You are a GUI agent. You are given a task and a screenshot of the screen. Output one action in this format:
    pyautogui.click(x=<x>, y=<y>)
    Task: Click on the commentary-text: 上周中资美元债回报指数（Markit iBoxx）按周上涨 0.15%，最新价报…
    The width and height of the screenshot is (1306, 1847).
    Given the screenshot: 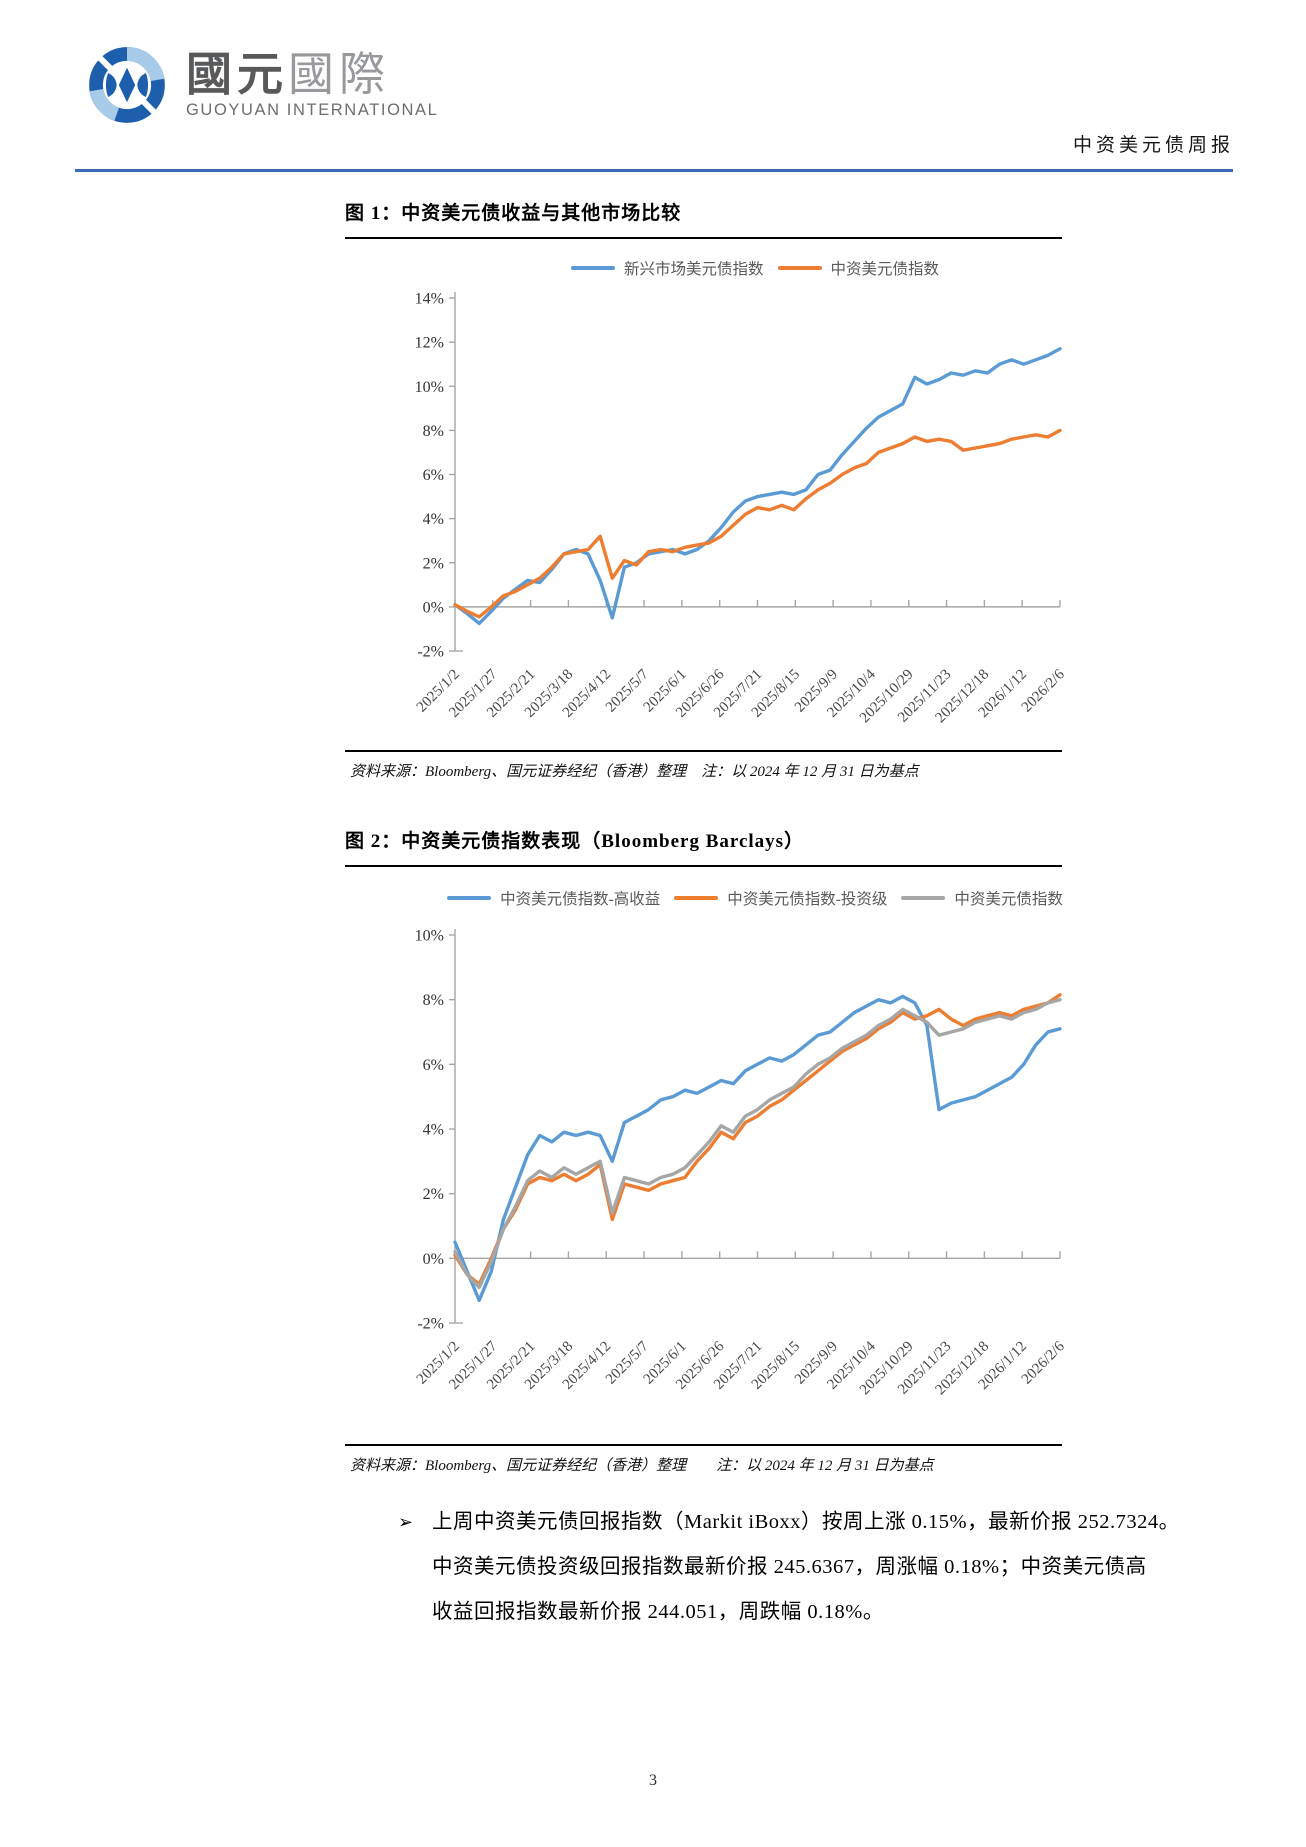 What is the action you would take?
    pyautogui.click(x=806, y=1567)
    